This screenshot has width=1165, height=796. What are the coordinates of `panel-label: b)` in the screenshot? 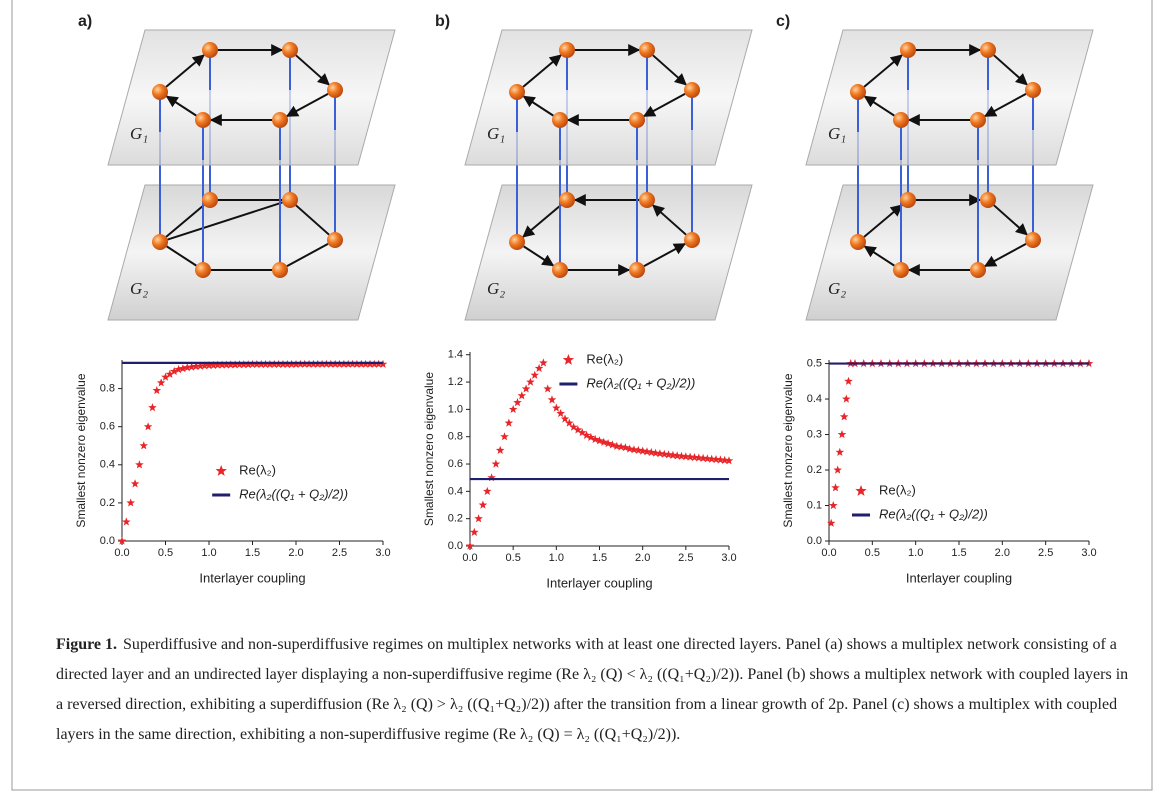 It's located at (442, 21).